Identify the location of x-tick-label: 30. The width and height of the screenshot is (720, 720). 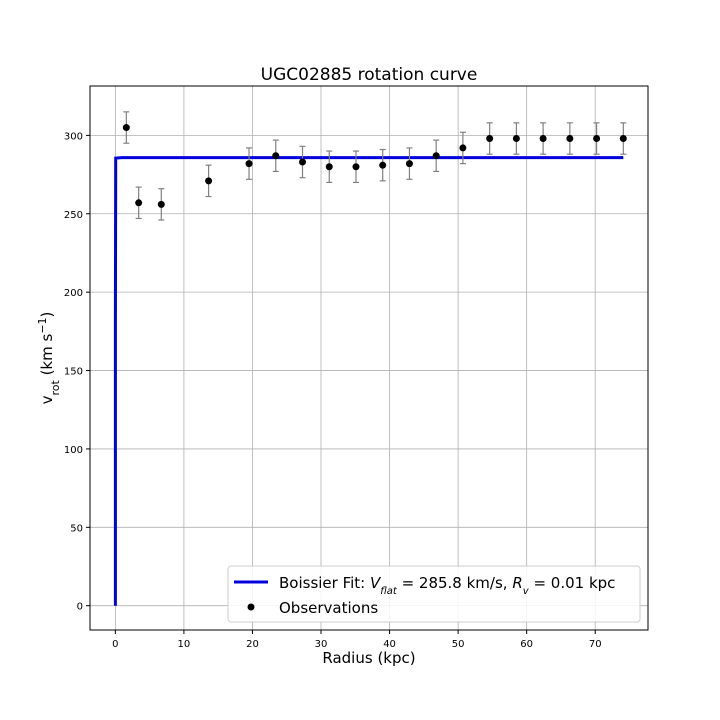
(321, 644).